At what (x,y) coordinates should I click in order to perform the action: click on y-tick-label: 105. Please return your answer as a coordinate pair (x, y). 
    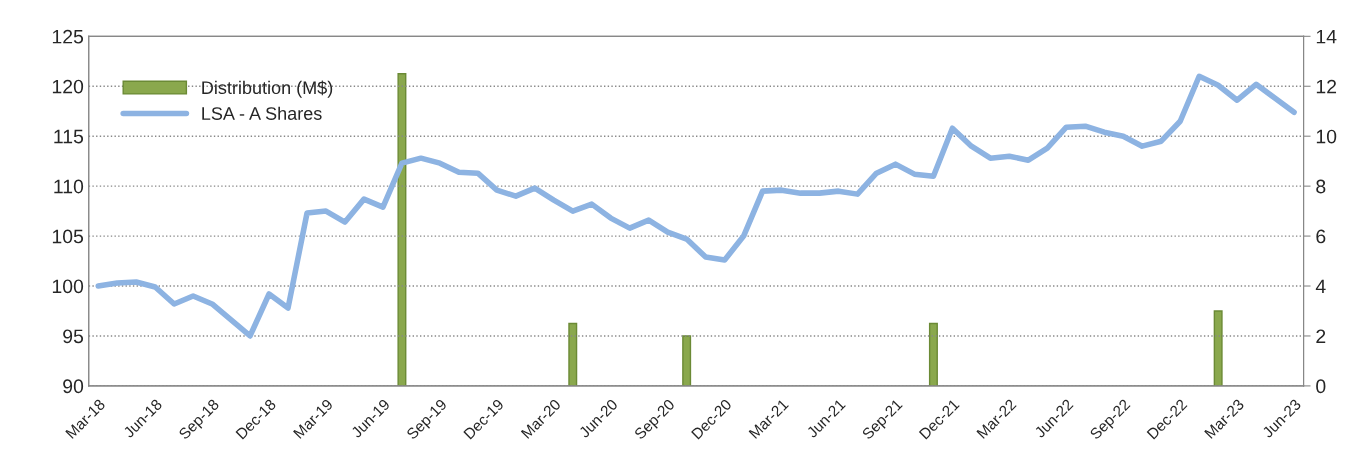
    Looking at the image, I should click on (68, 236).